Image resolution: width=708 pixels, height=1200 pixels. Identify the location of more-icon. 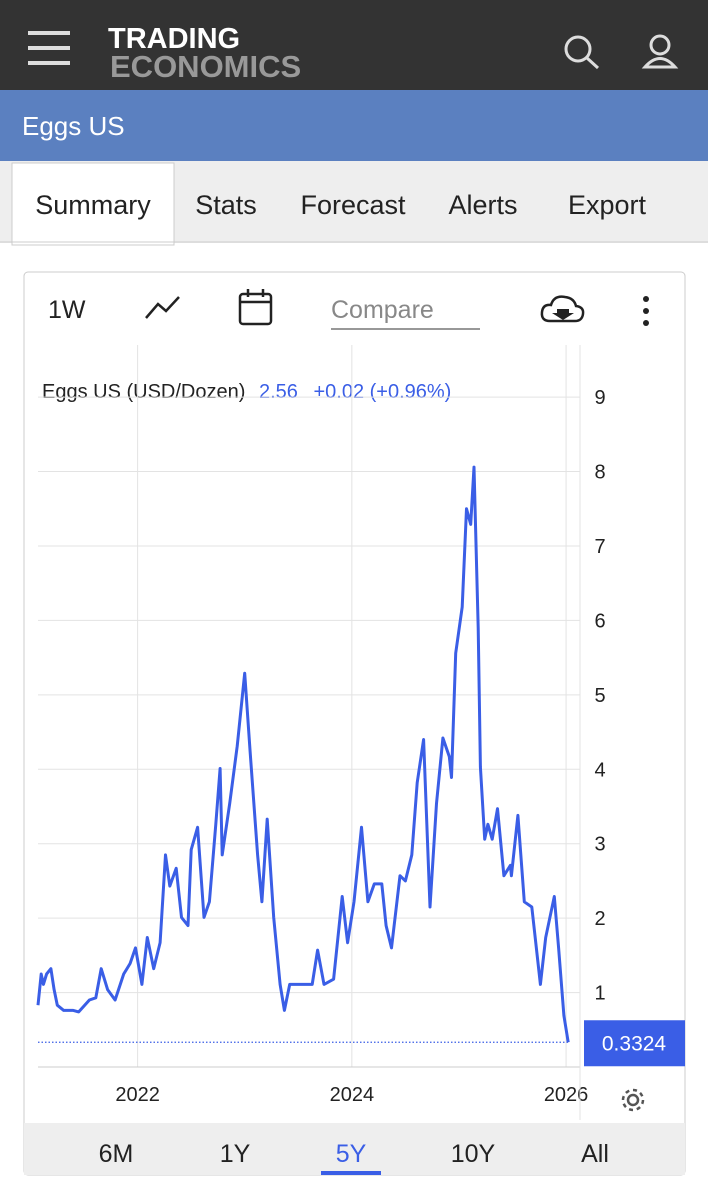
(646, 311).